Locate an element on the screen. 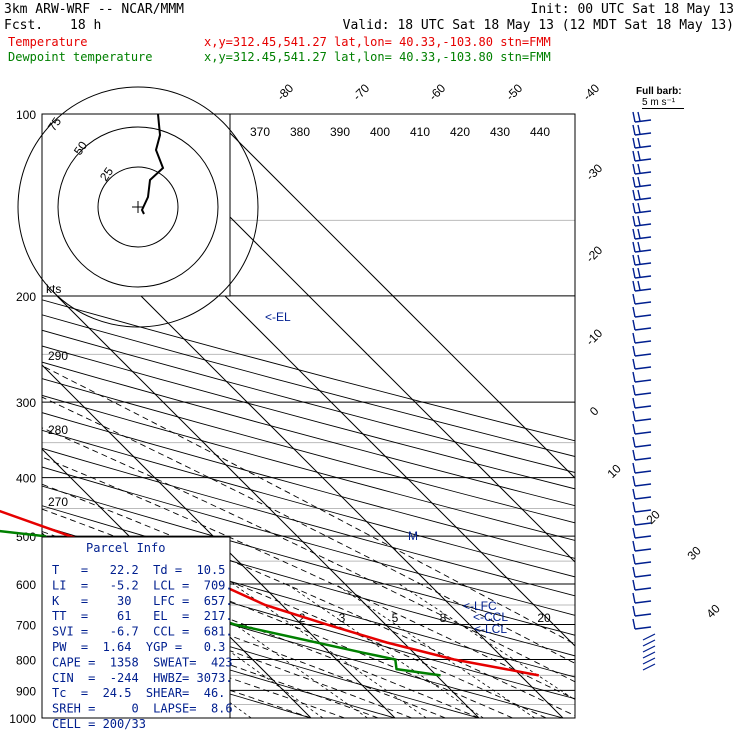  parcel-info-row: CIN = -244 HWBZ= 3073. is located at coordinates (142, 678).